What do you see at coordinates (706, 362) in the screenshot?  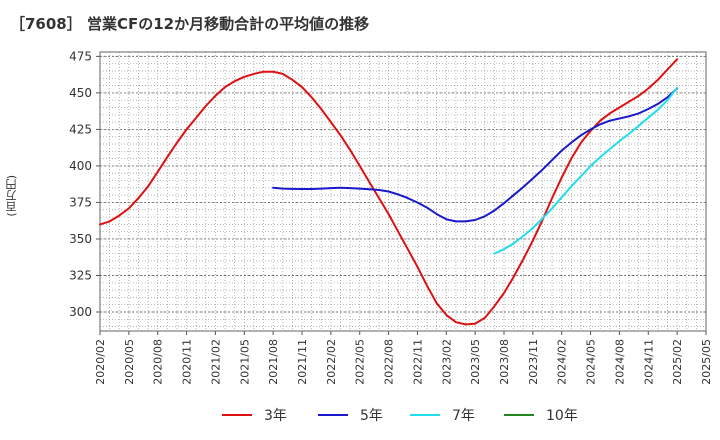 I see `x-tick-label: 2025/05` at bounding box center [706, 362].